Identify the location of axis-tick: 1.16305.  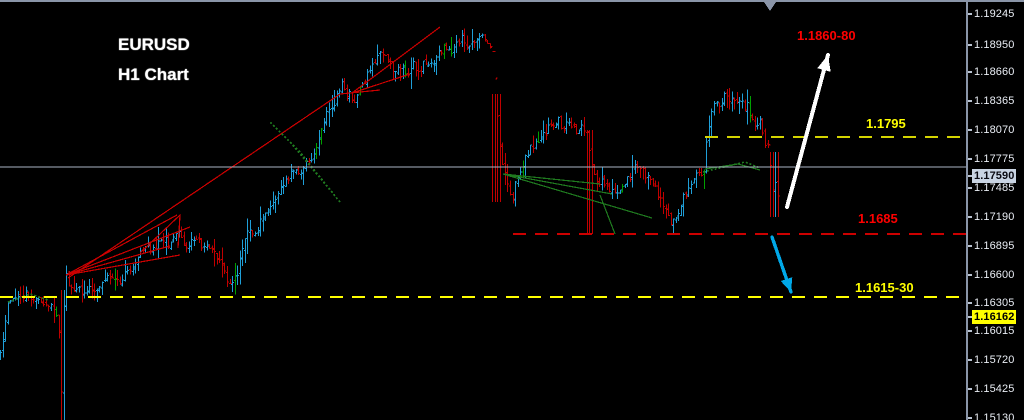
(995, 303).